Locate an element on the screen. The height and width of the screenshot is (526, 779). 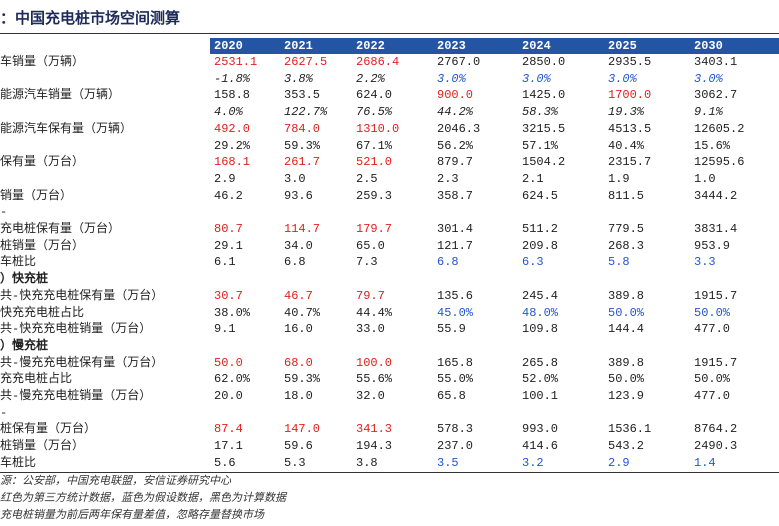
cell: 953.9 is located at coordinates (712, 245).